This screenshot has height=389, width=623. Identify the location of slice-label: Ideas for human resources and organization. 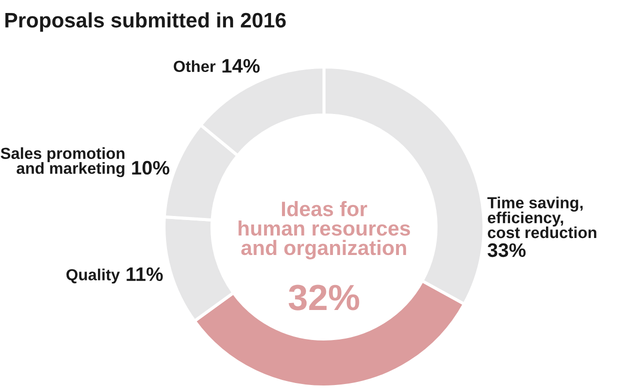
(324, 230).